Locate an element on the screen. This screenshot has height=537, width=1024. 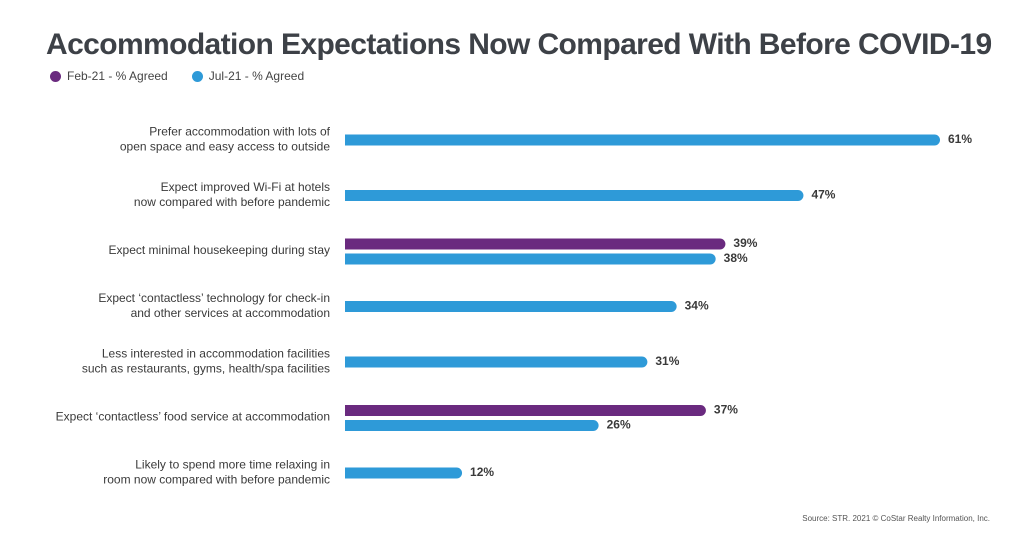
legend: Feb-21 - % Agreed Jul-21 - % Agreed is located at coordinates (177, 76).